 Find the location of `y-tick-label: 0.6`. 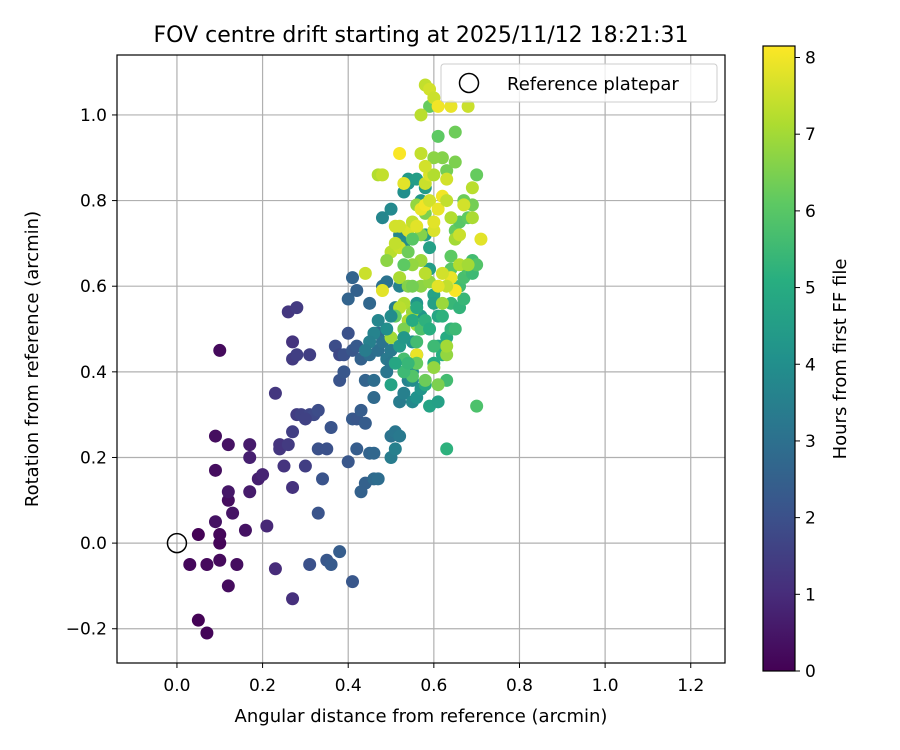

y-tick-label: 0.6 is located at coordinates (93, 287).